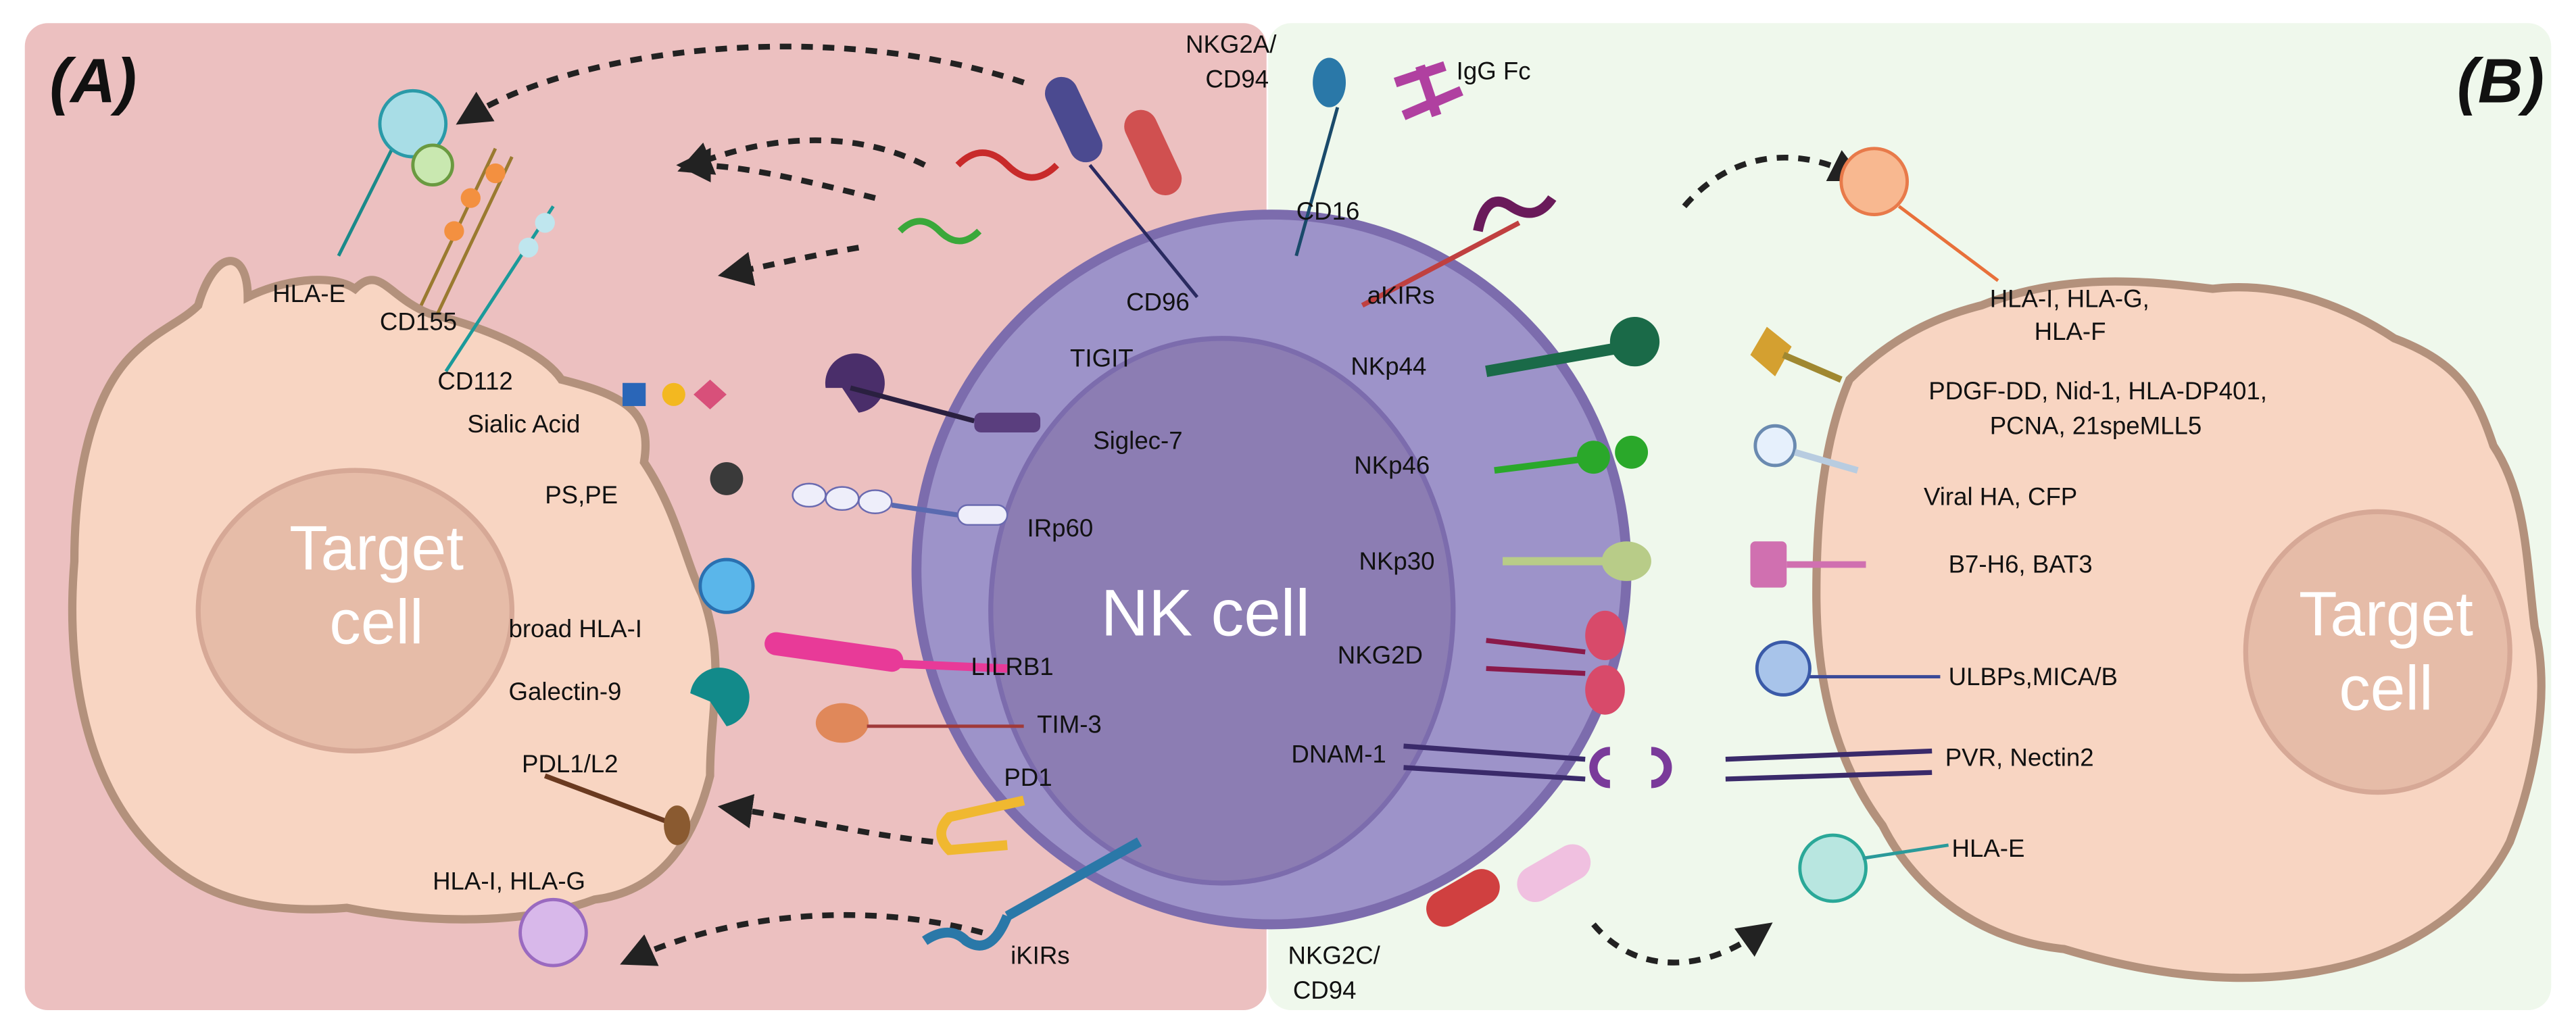  I want to click on ulbps-icon, so click(1783, 668).